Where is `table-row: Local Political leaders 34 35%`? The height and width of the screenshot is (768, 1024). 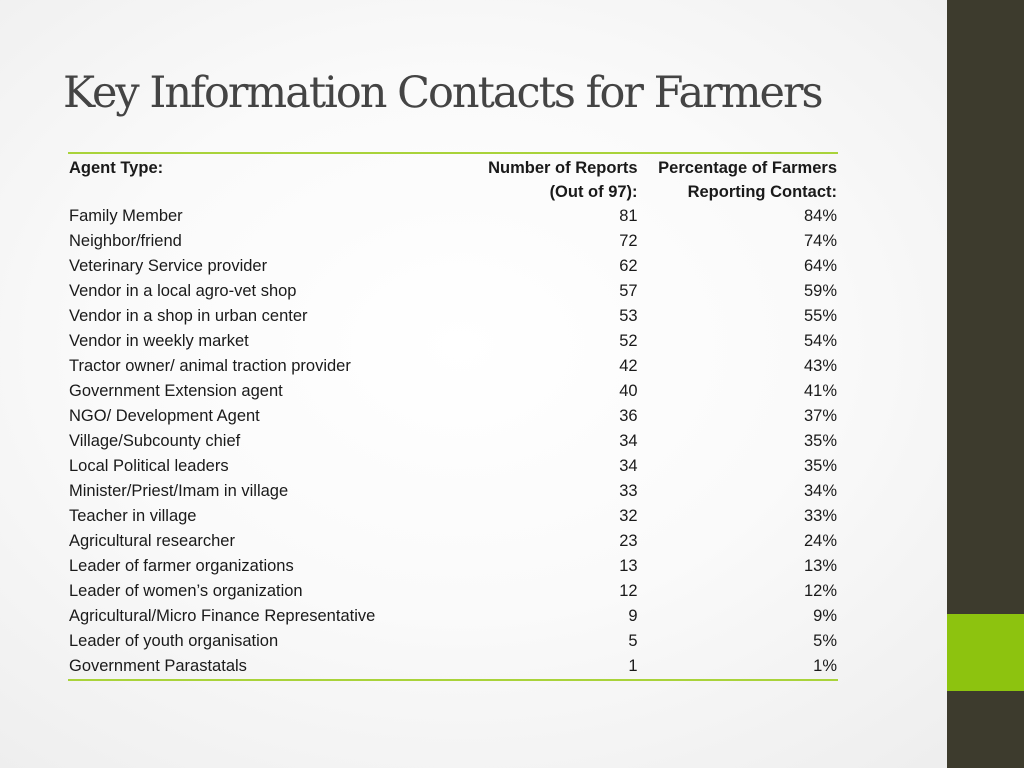
table-row: Local Political leaders 34 35% is located at coordinates (453, 466).